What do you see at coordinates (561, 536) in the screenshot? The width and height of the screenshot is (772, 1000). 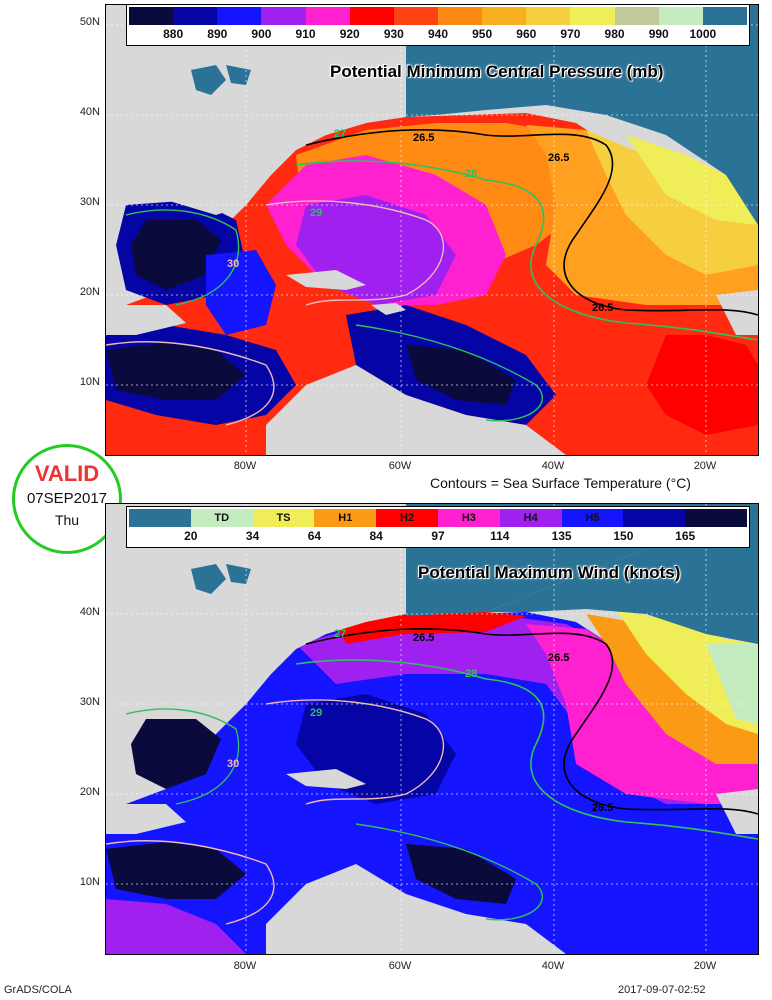 I see `legend-tick-label: 135` at bounding box center [561, 536].